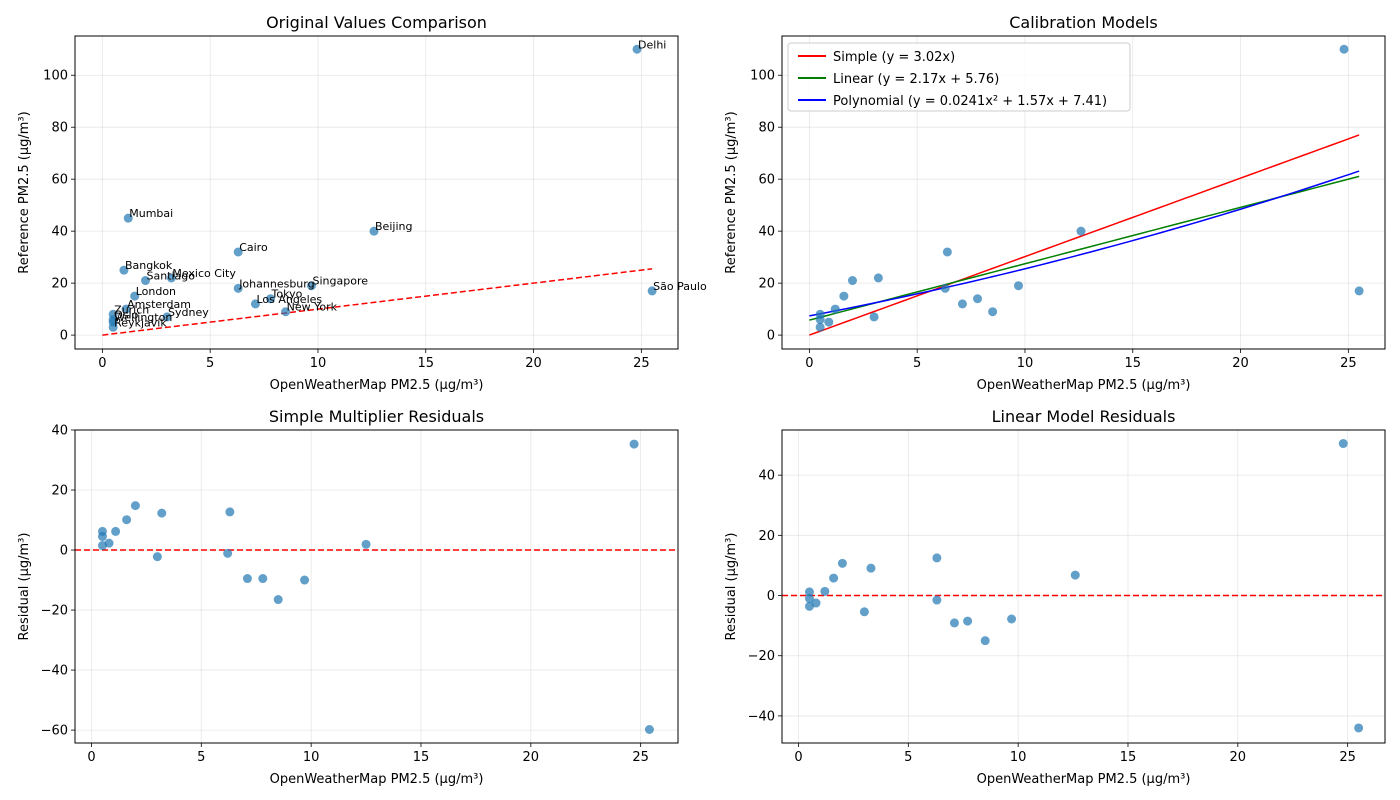  What do you see at coordinates (64, 336) in the screenshot?
I see `y-tick-label: 0` at bounding box center [64, 336].